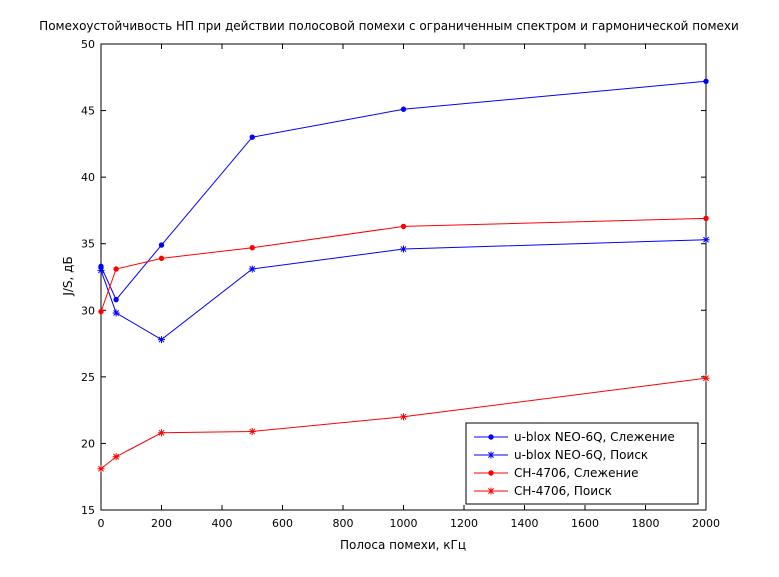 The image size is (779, 577). What do you see at coordinates (88, 510) in the screenshot?
I see `y-tick-label: 15` at bounding box center [88, 510].